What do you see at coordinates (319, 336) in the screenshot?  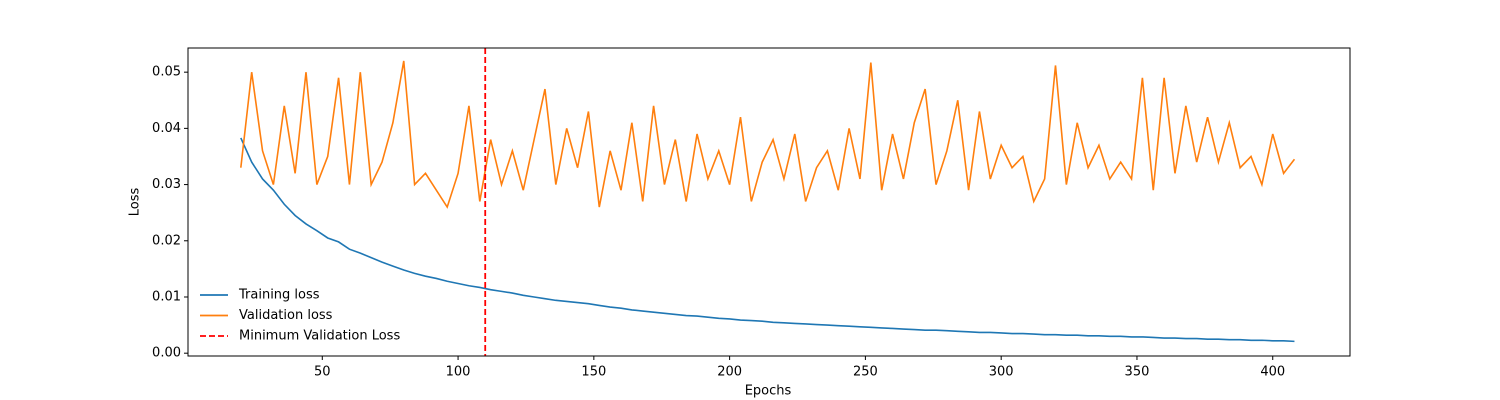 I see `legend-label: Minimum Validation Loss` at bounding box center [319, 336].